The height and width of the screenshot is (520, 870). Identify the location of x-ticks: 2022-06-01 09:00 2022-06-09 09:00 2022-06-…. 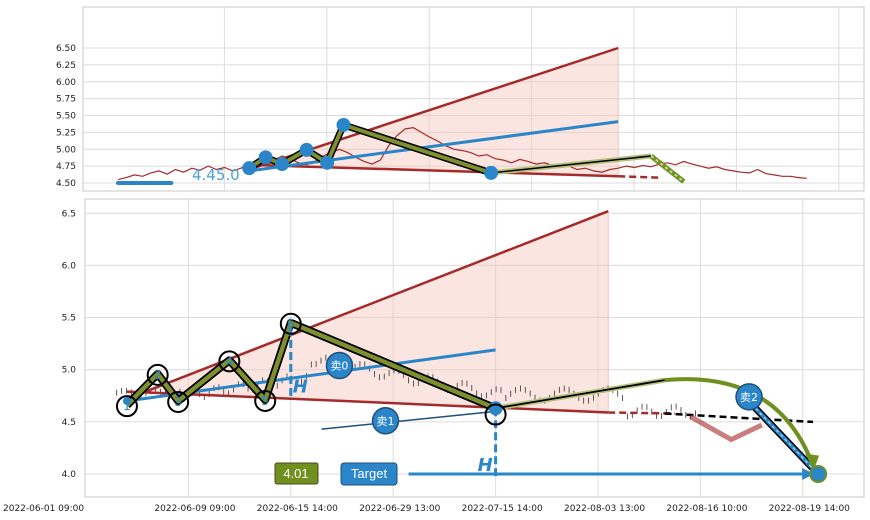
(426, 509).